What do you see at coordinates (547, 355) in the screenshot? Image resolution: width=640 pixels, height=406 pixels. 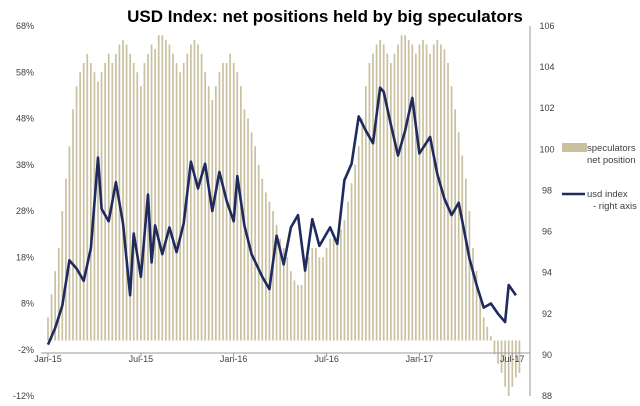 I see `right-tick-label: 90` at bounding box center [547, 355].